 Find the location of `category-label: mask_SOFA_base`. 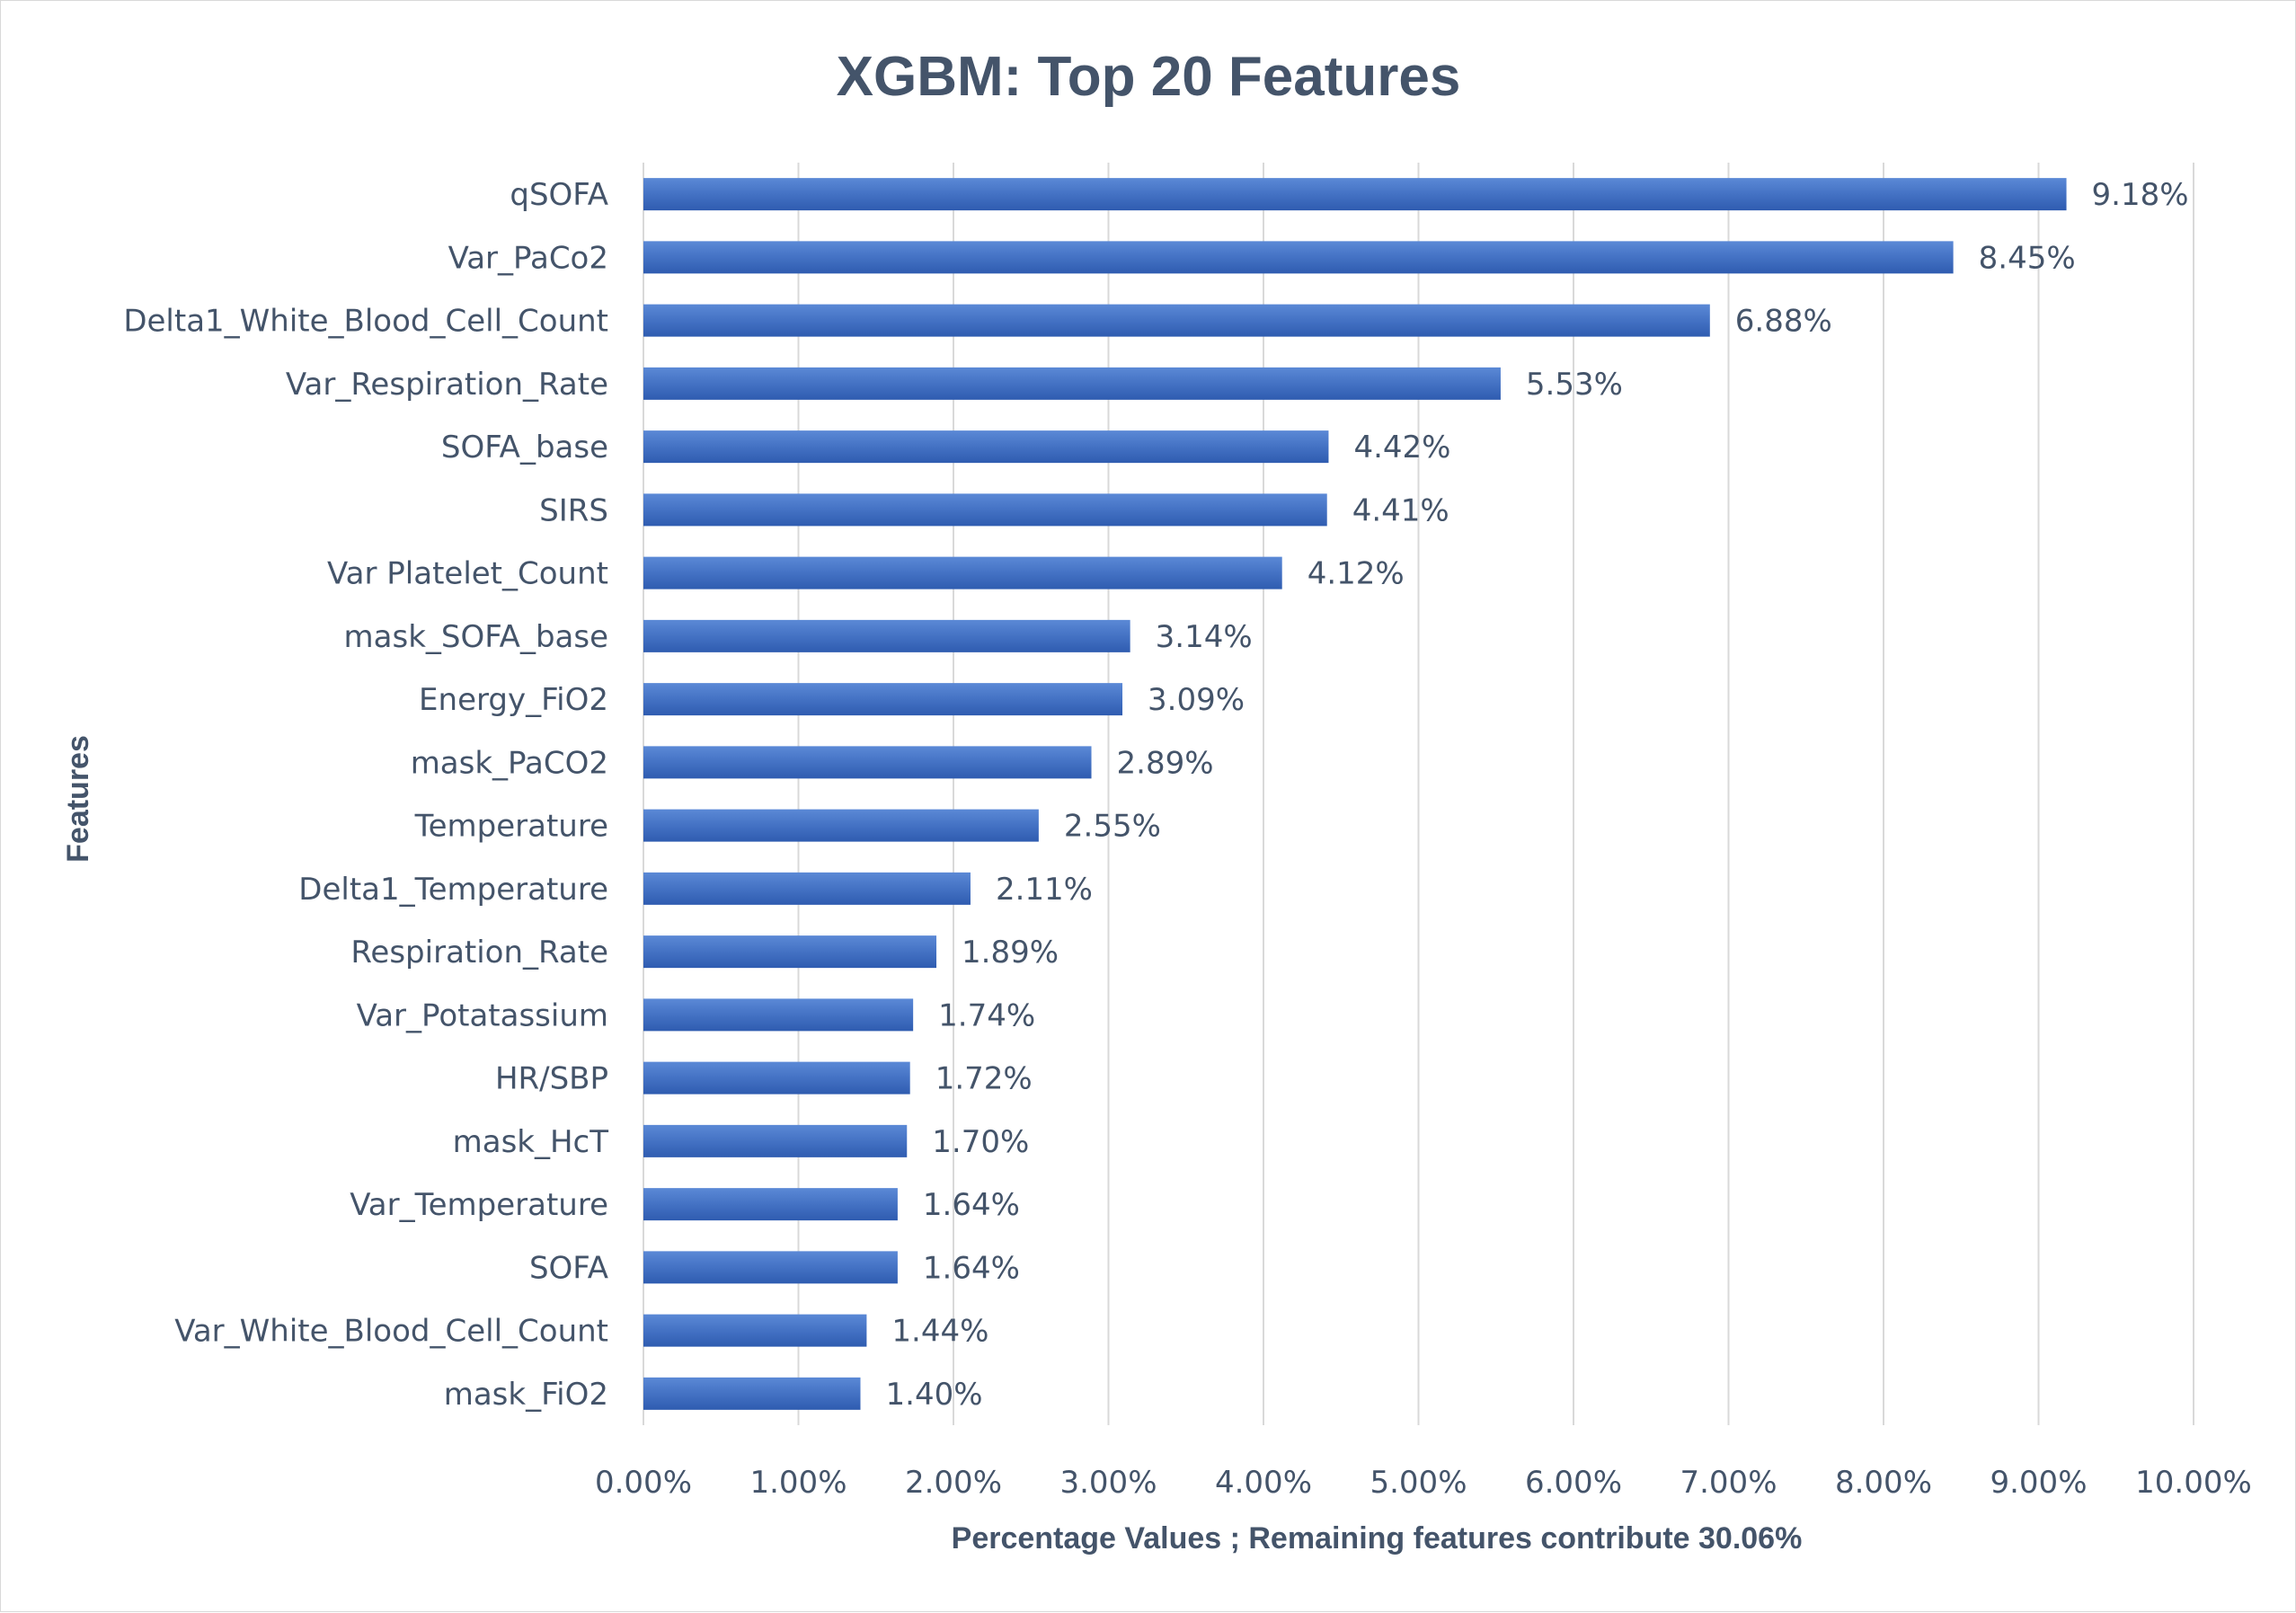

category-label: mask_SOFA_base is located at coordinates (476, 637).